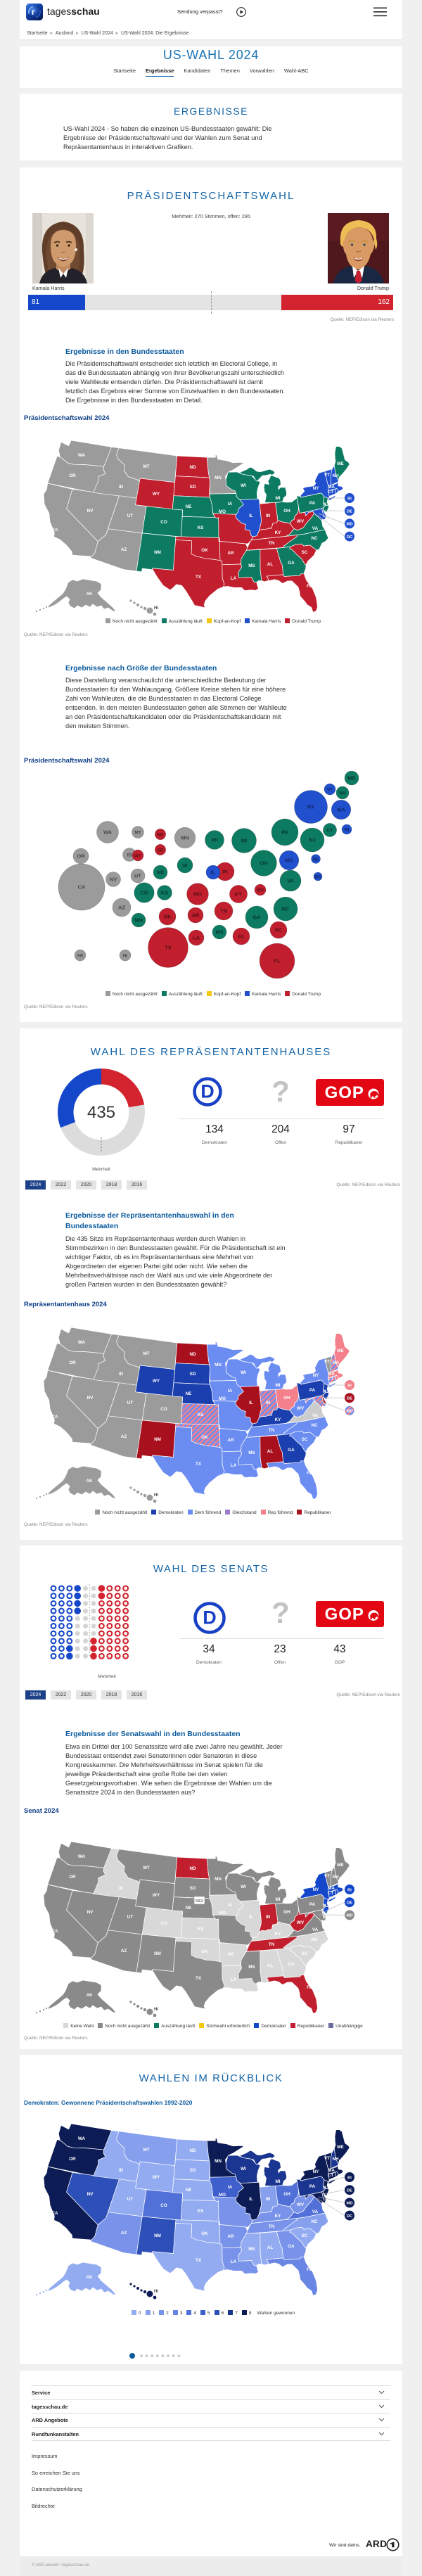 The image size is (422, 2576). I want to click on svg-text: IL, so click(251, 1403).